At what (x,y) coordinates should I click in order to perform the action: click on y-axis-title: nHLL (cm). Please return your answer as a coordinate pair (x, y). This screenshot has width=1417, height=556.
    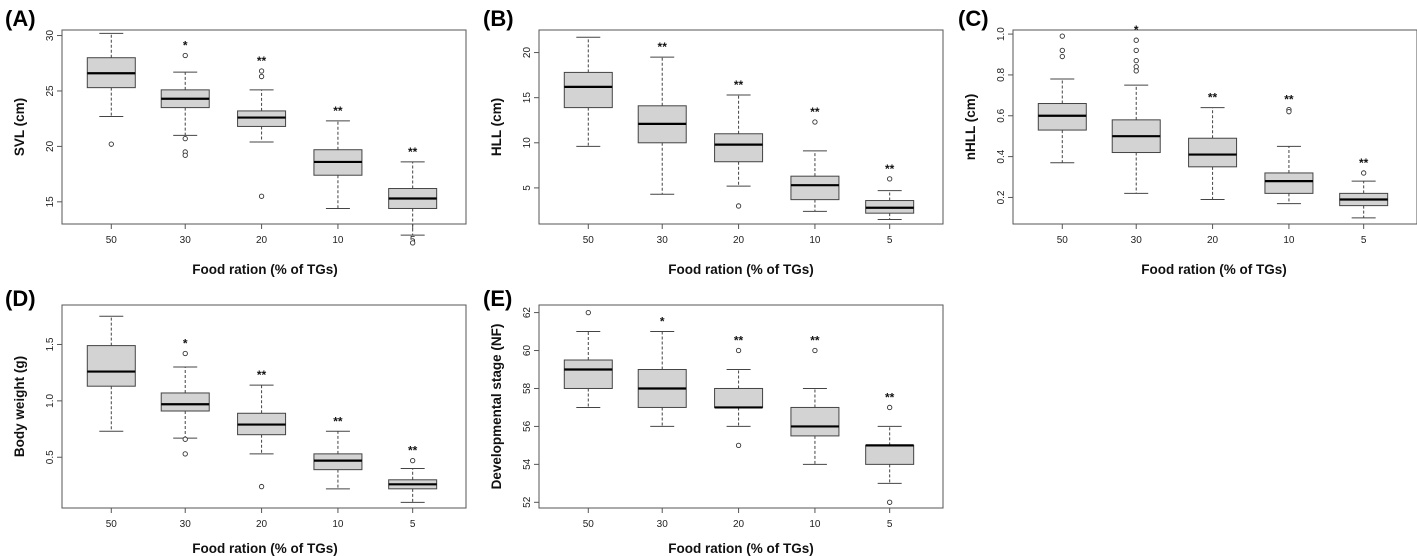
    Looking at the image, I should click on (970, 127).